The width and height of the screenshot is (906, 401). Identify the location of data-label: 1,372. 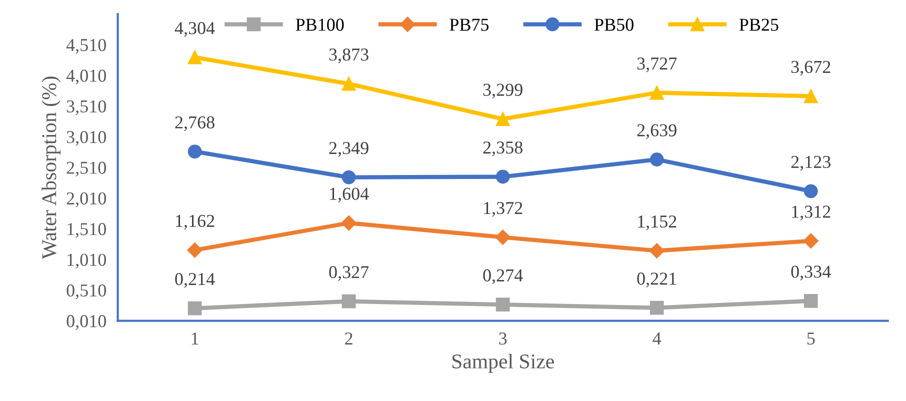
(503, 209).